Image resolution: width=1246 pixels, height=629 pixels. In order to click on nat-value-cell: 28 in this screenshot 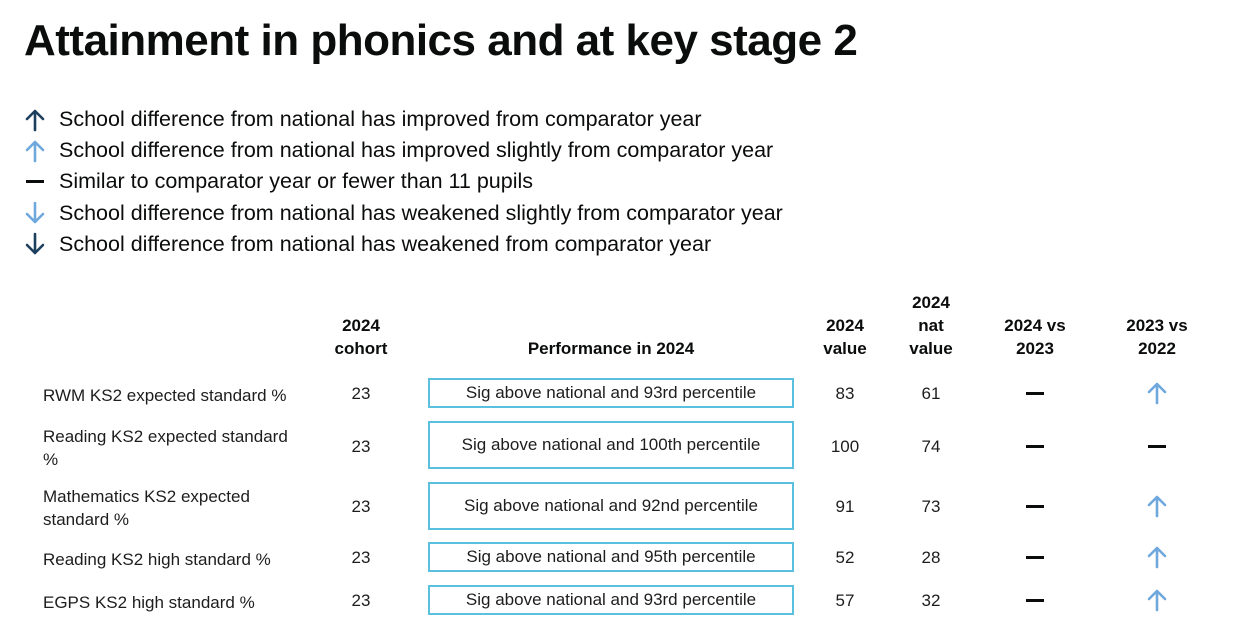, I will do `click(931, 557)`.